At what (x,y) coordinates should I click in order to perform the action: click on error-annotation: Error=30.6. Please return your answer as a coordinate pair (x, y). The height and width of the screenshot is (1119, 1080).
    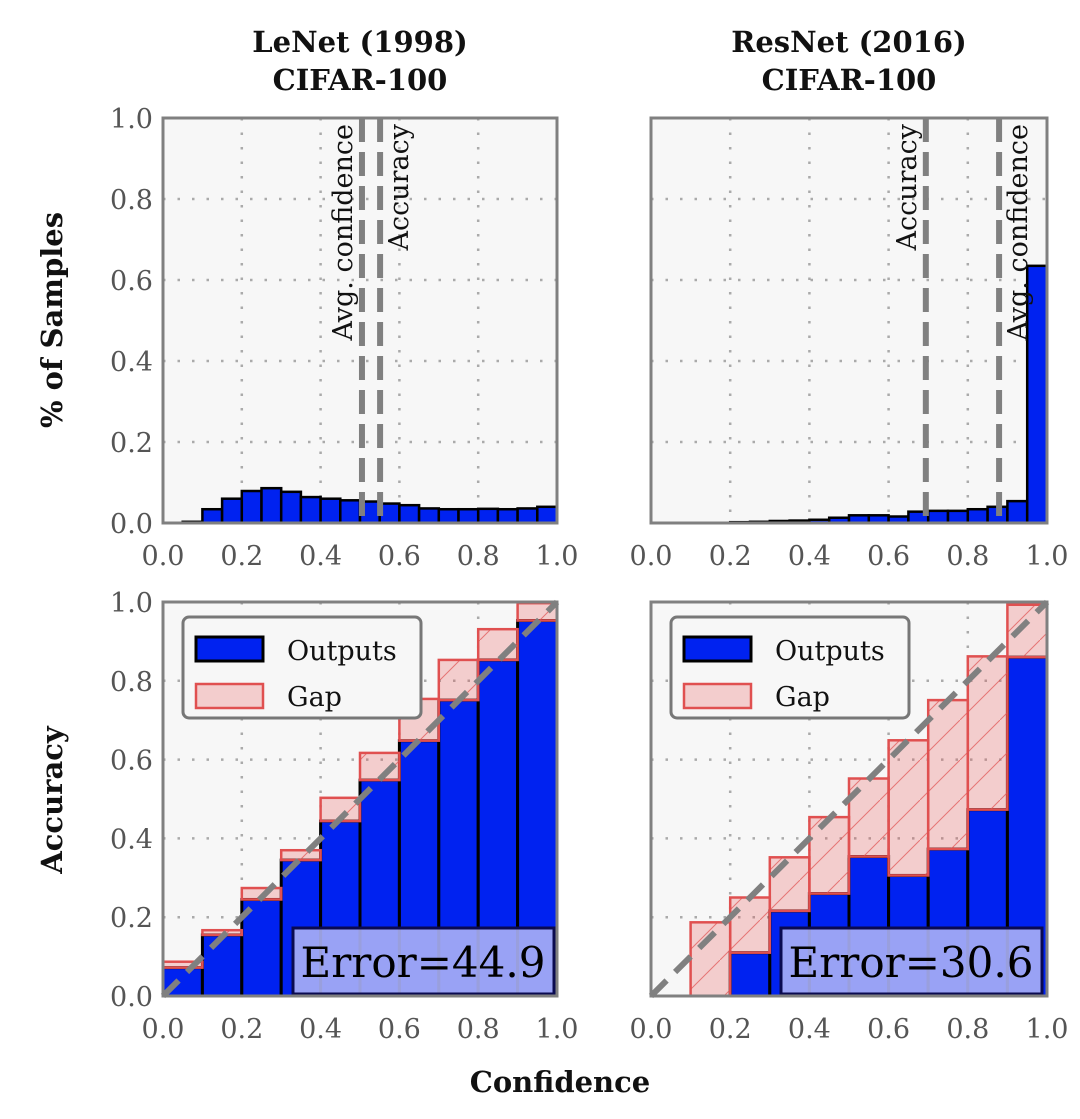
    Looking at the image, I should click on (911, 962).